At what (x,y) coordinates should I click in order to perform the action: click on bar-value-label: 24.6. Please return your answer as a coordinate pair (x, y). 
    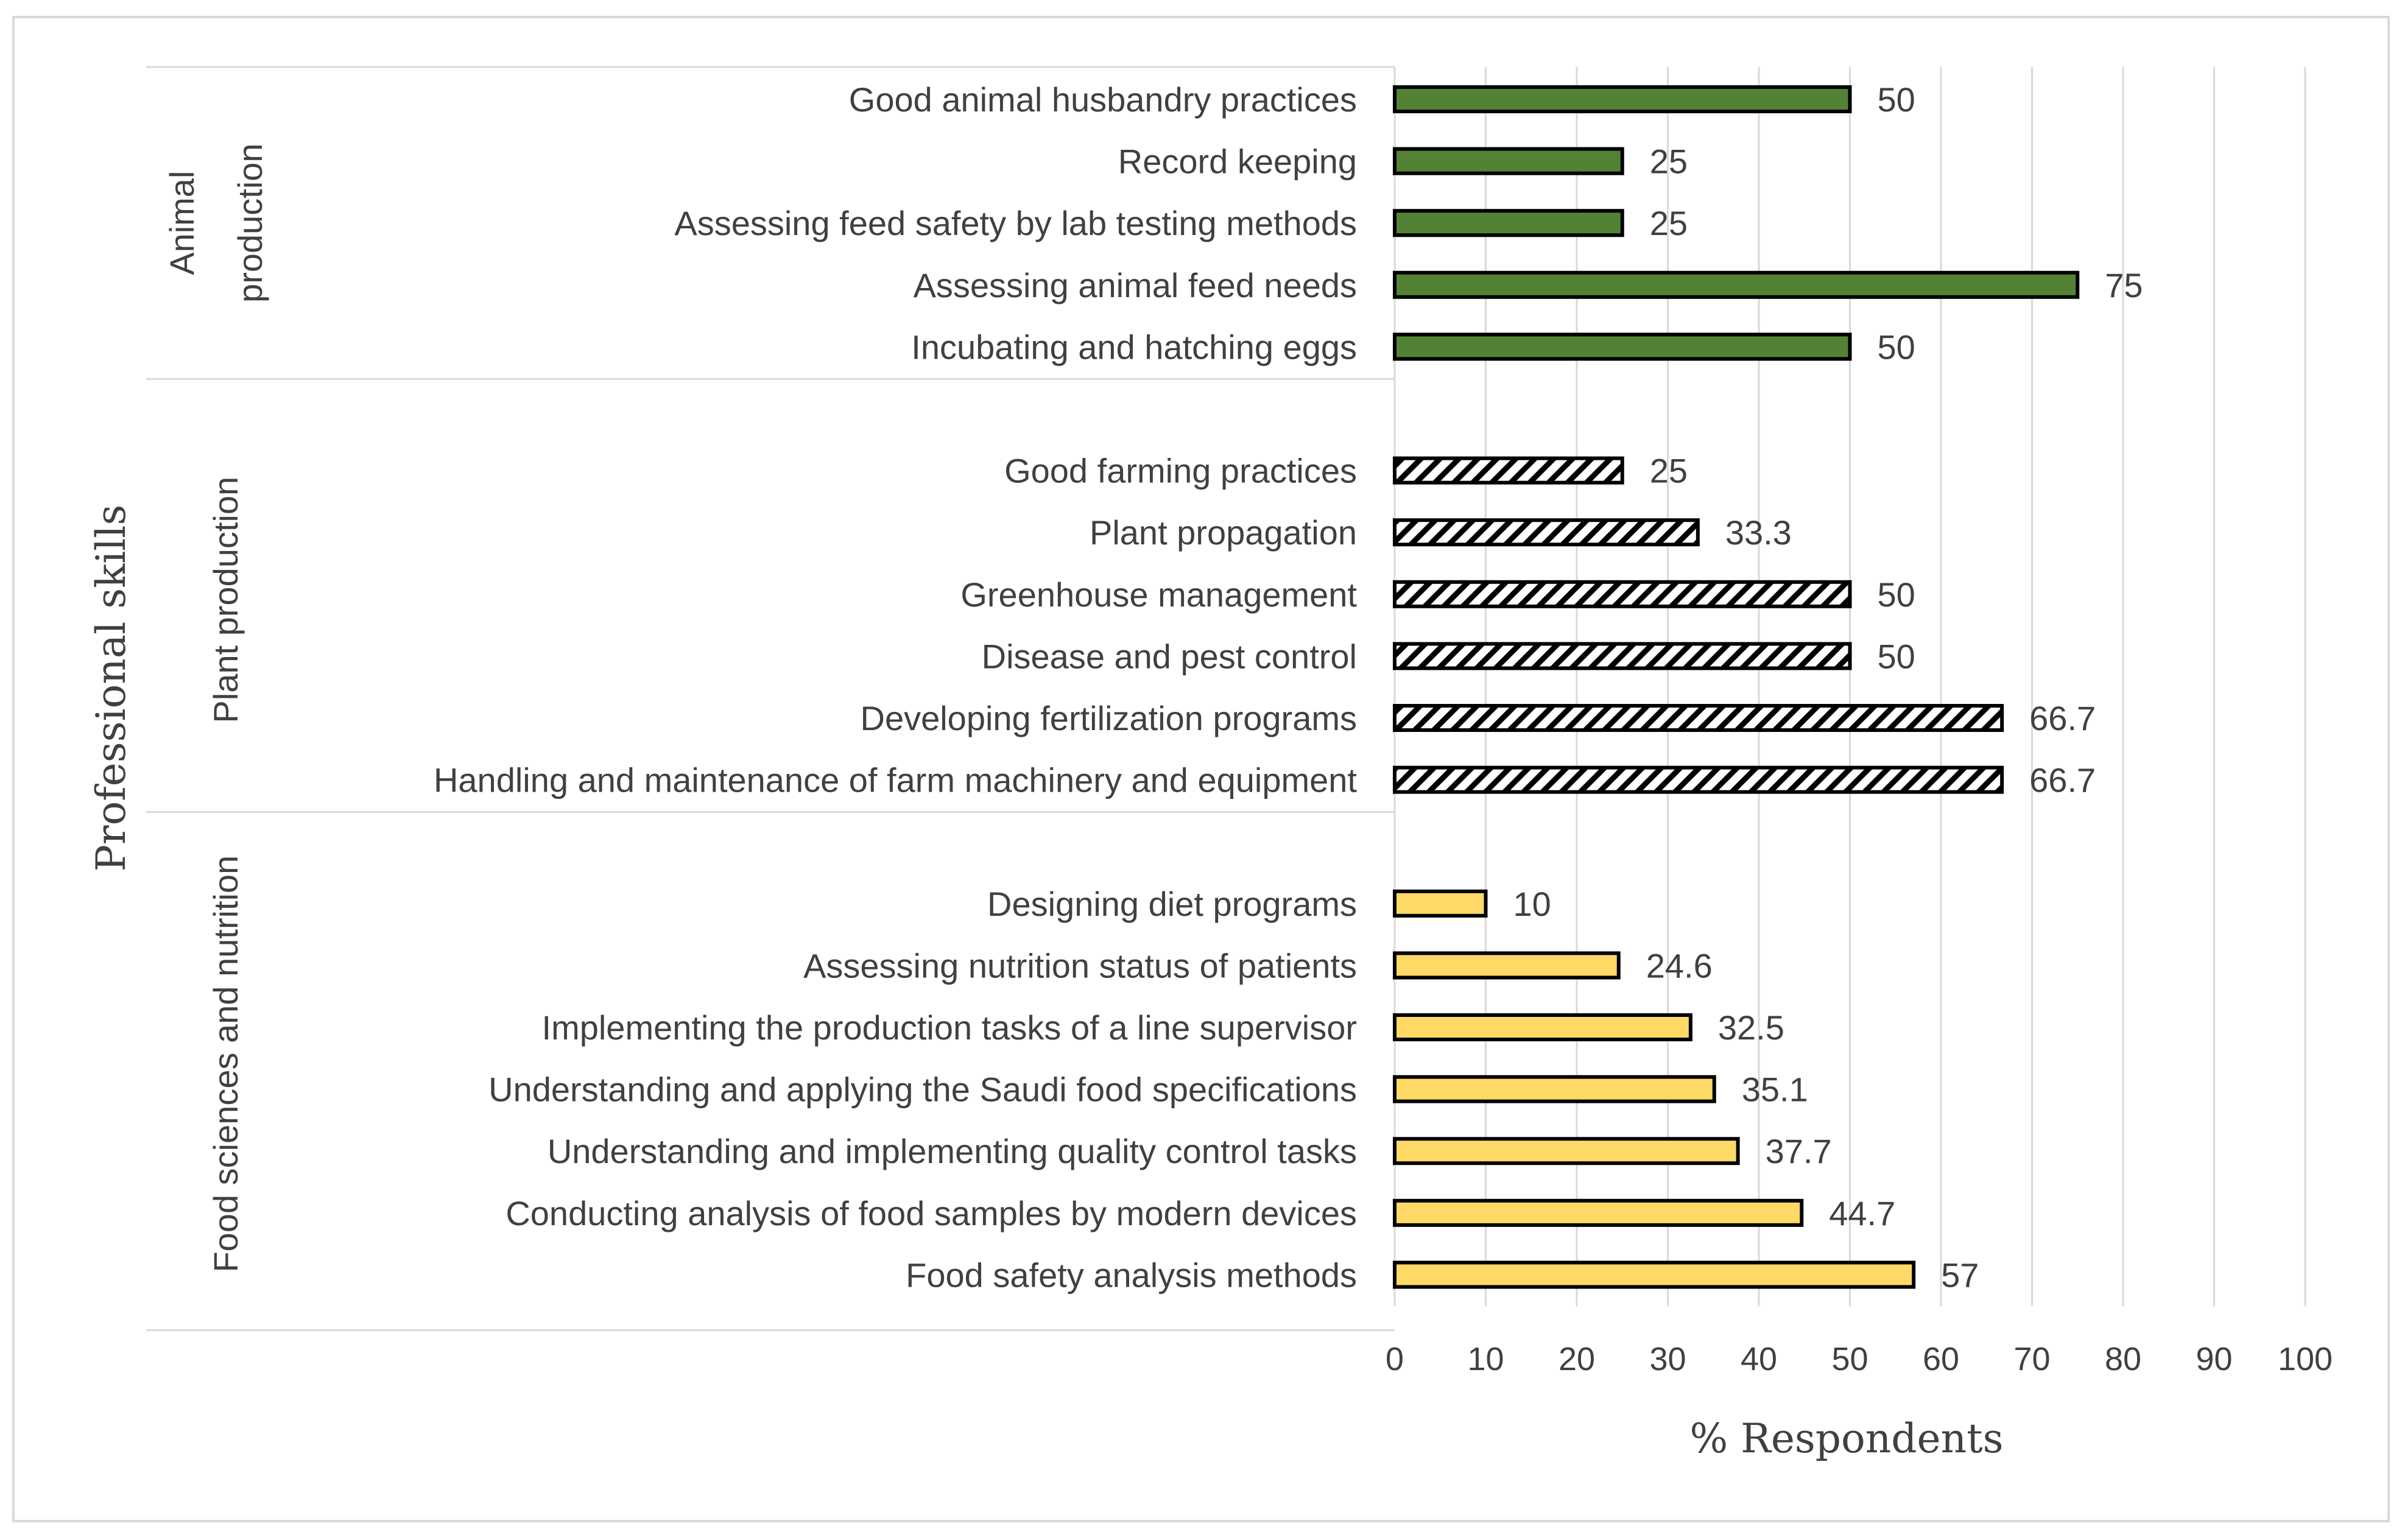
    Looking at the image, I should click on (1679, 965).